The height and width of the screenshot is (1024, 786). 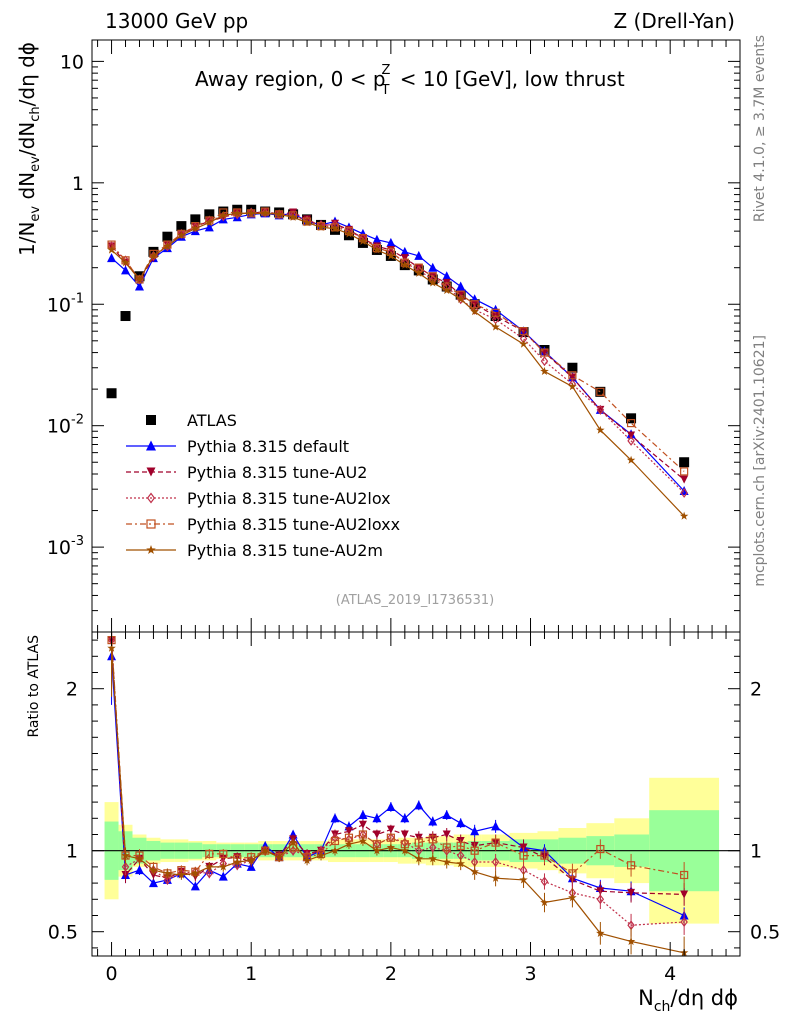 What do you see at coordinates (704, 998) in the screenshot?
I see `x-label-part: /dη dϕ` at bounding box center [704, 998].